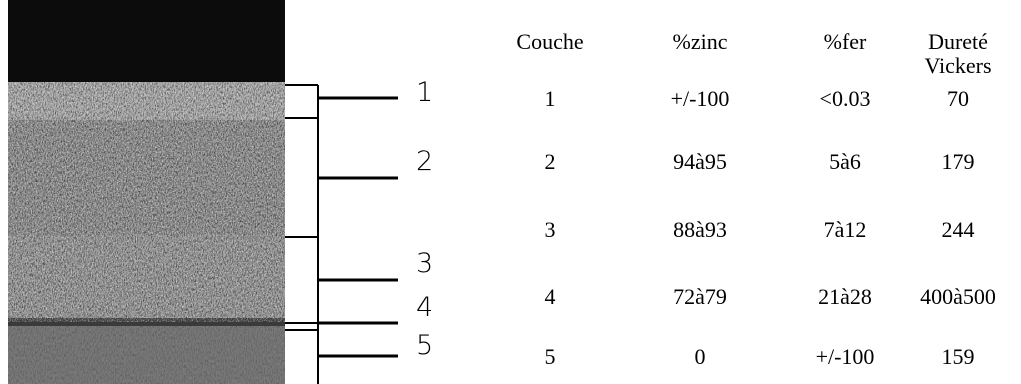 Image resolution: width=1021 pixels, height=384 pixels. I want to click on layer-label: 2, so click(425, 161).